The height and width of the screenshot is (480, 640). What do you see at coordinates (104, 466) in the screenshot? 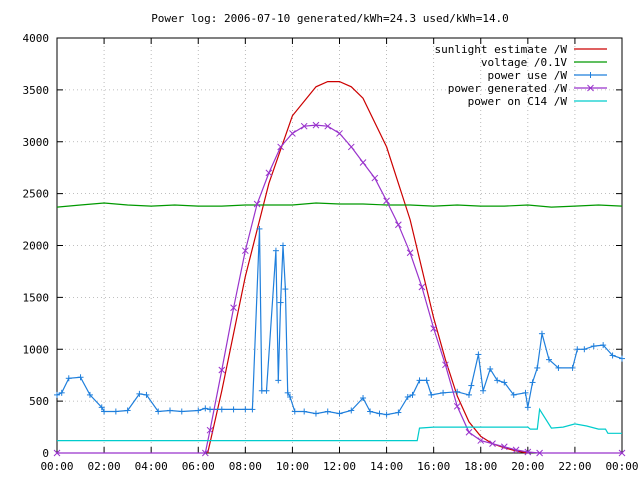
I see `x-tick-label: 02:00` at bounding box center [104, 466].